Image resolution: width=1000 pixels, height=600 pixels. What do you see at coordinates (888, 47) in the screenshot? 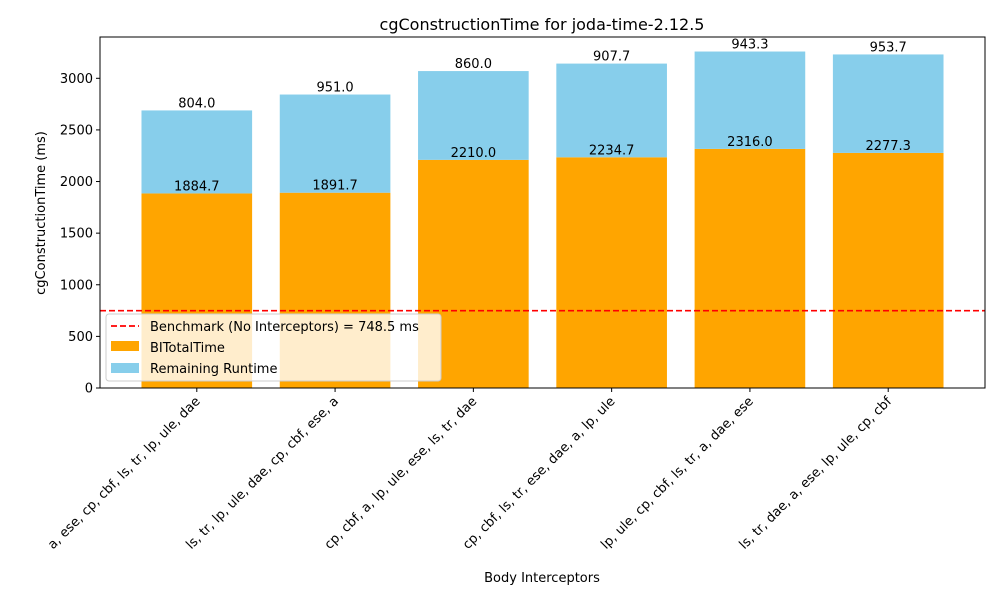
I see `data-label: 953.7` at bounding box center [888, 47].